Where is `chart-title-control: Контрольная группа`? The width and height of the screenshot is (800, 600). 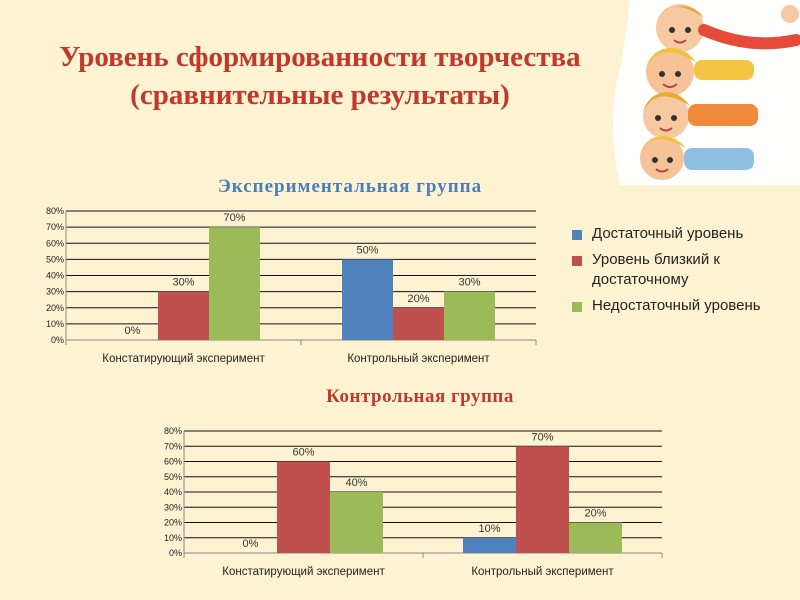 chart-title-control: Контрольная группа is located at coordinates (420, 396).